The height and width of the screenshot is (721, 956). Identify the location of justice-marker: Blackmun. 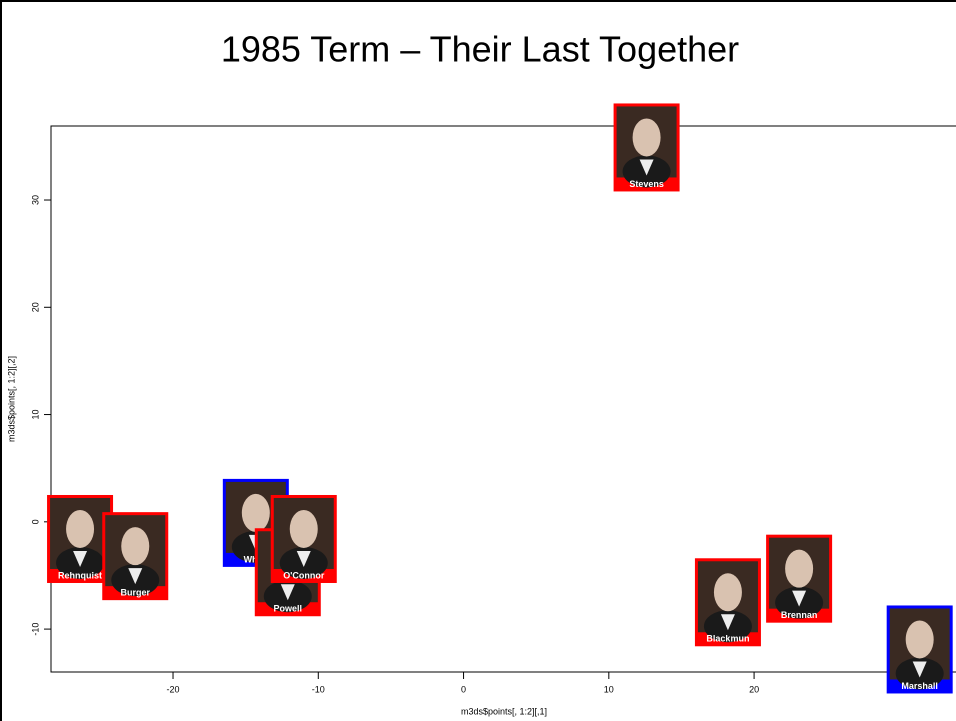
(727, 602).